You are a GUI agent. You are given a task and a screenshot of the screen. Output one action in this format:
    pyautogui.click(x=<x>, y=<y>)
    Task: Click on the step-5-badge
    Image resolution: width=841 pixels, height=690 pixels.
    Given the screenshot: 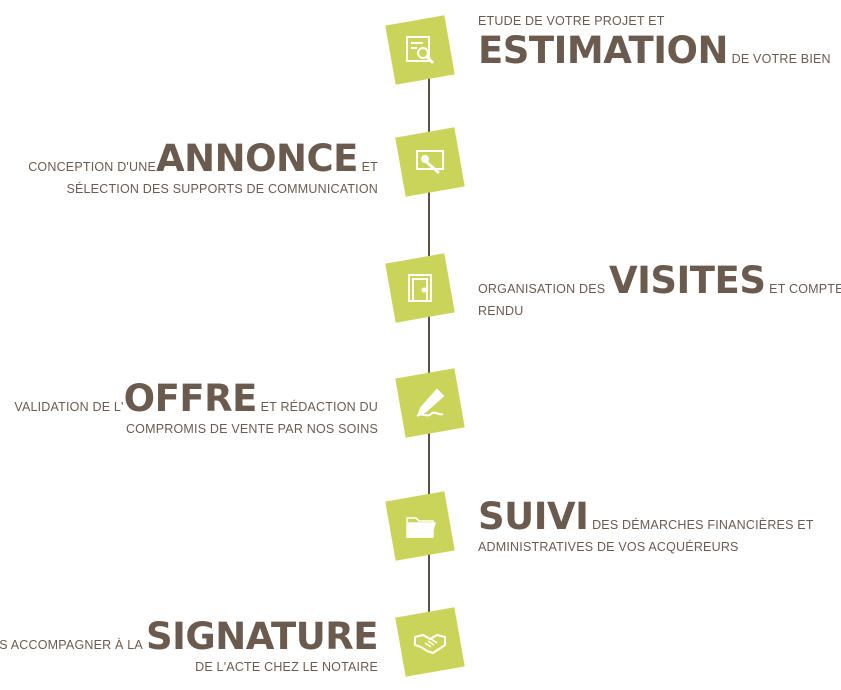 What is the action you would take?
    pyautogui.click(x=420, y=526)
    